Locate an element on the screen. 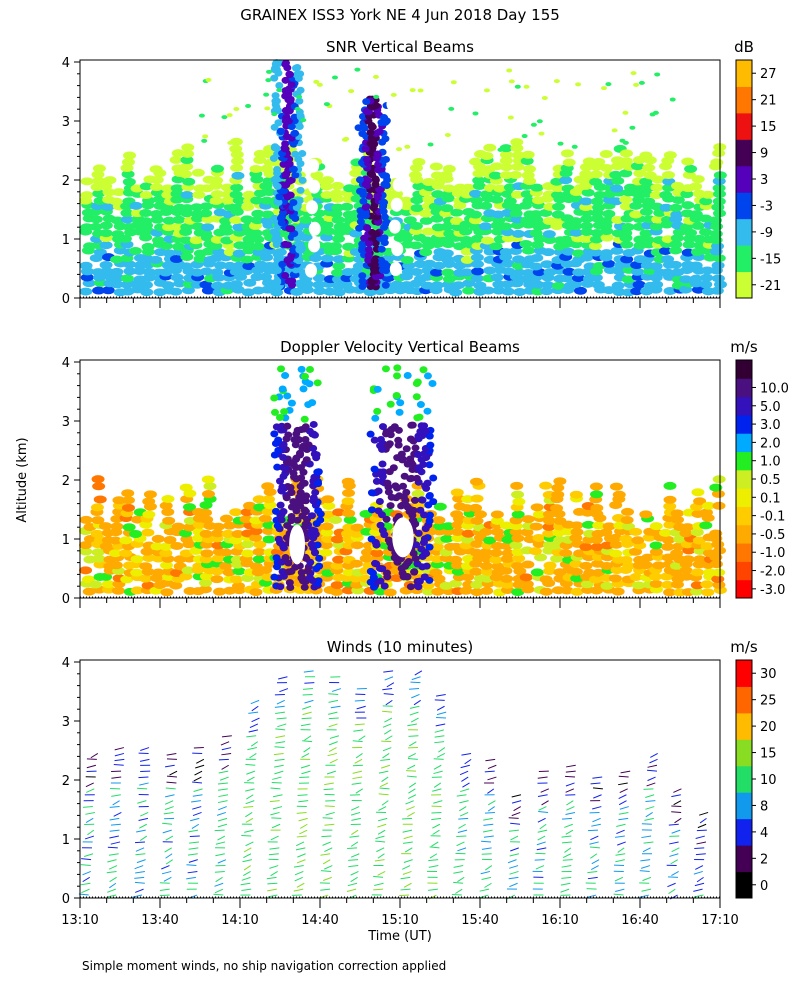 This screenshot has width=800, height=1000. doppler-colorbar-label: -1.0 is located at coordinates (772, 553).